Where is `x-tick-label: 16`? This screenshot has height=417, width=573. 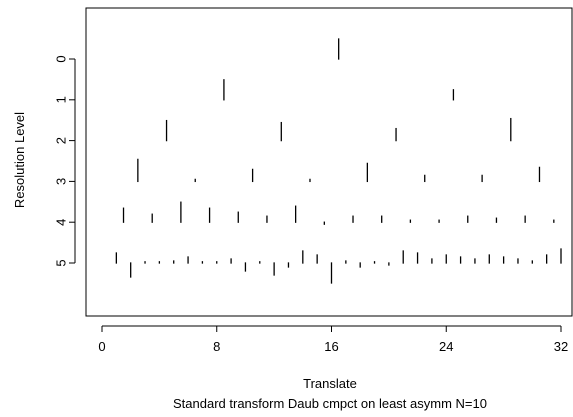 x-tick-label: 16 is located at coordinates (331, 346).